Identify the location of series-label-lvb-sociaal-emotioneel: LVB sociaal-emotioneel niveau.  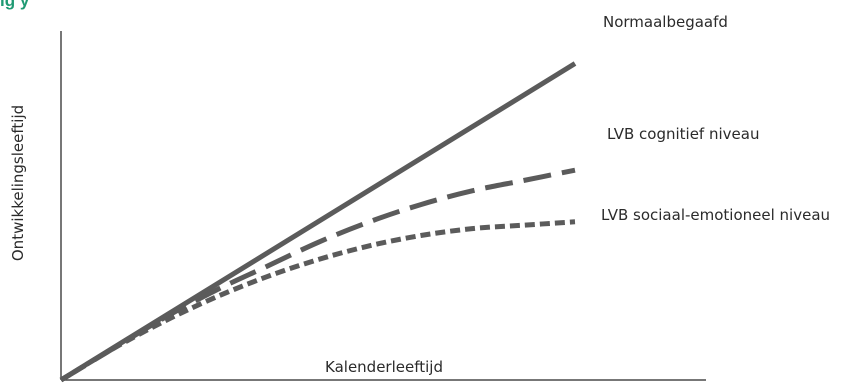
(715, 215).